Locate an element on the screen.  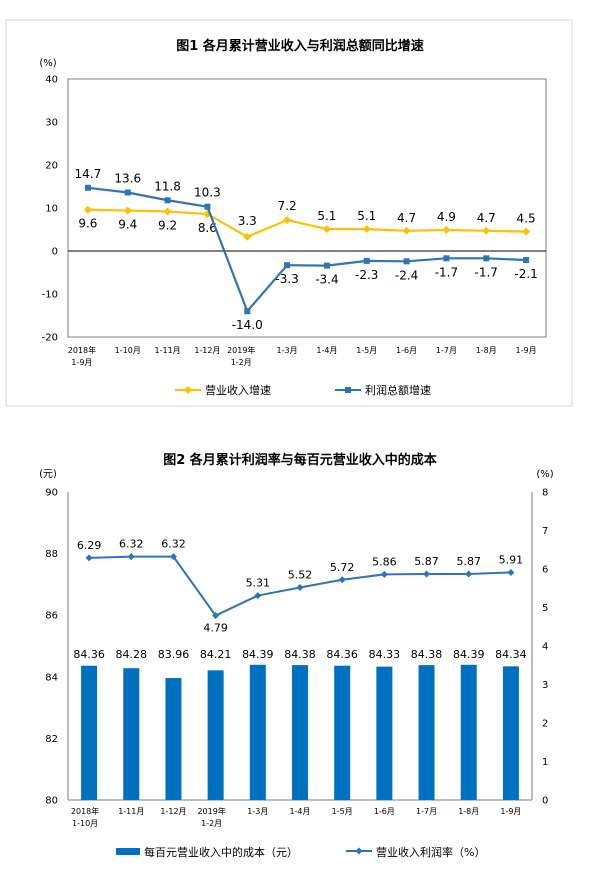
chart2-cost-data-label: 84.33 is located at coordinates (385, 654).